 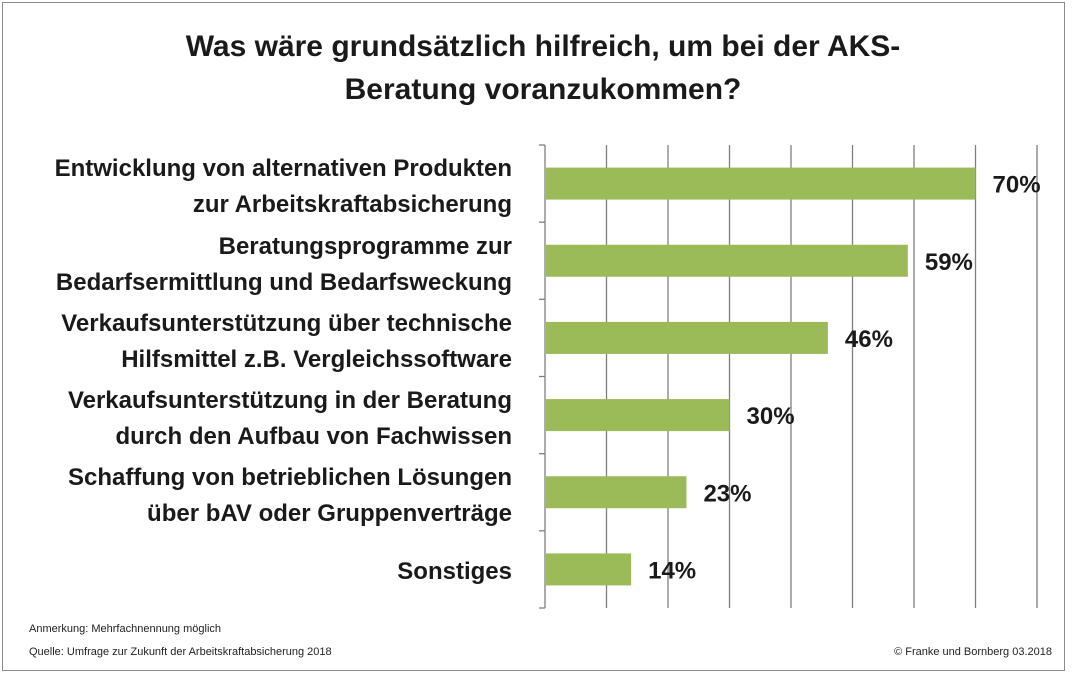 What do you see at coordinates (286, 323) in the screenshot?
I see `category-label-line: Verkaufsunterstützung über technische` at bounding box center [286, 323].